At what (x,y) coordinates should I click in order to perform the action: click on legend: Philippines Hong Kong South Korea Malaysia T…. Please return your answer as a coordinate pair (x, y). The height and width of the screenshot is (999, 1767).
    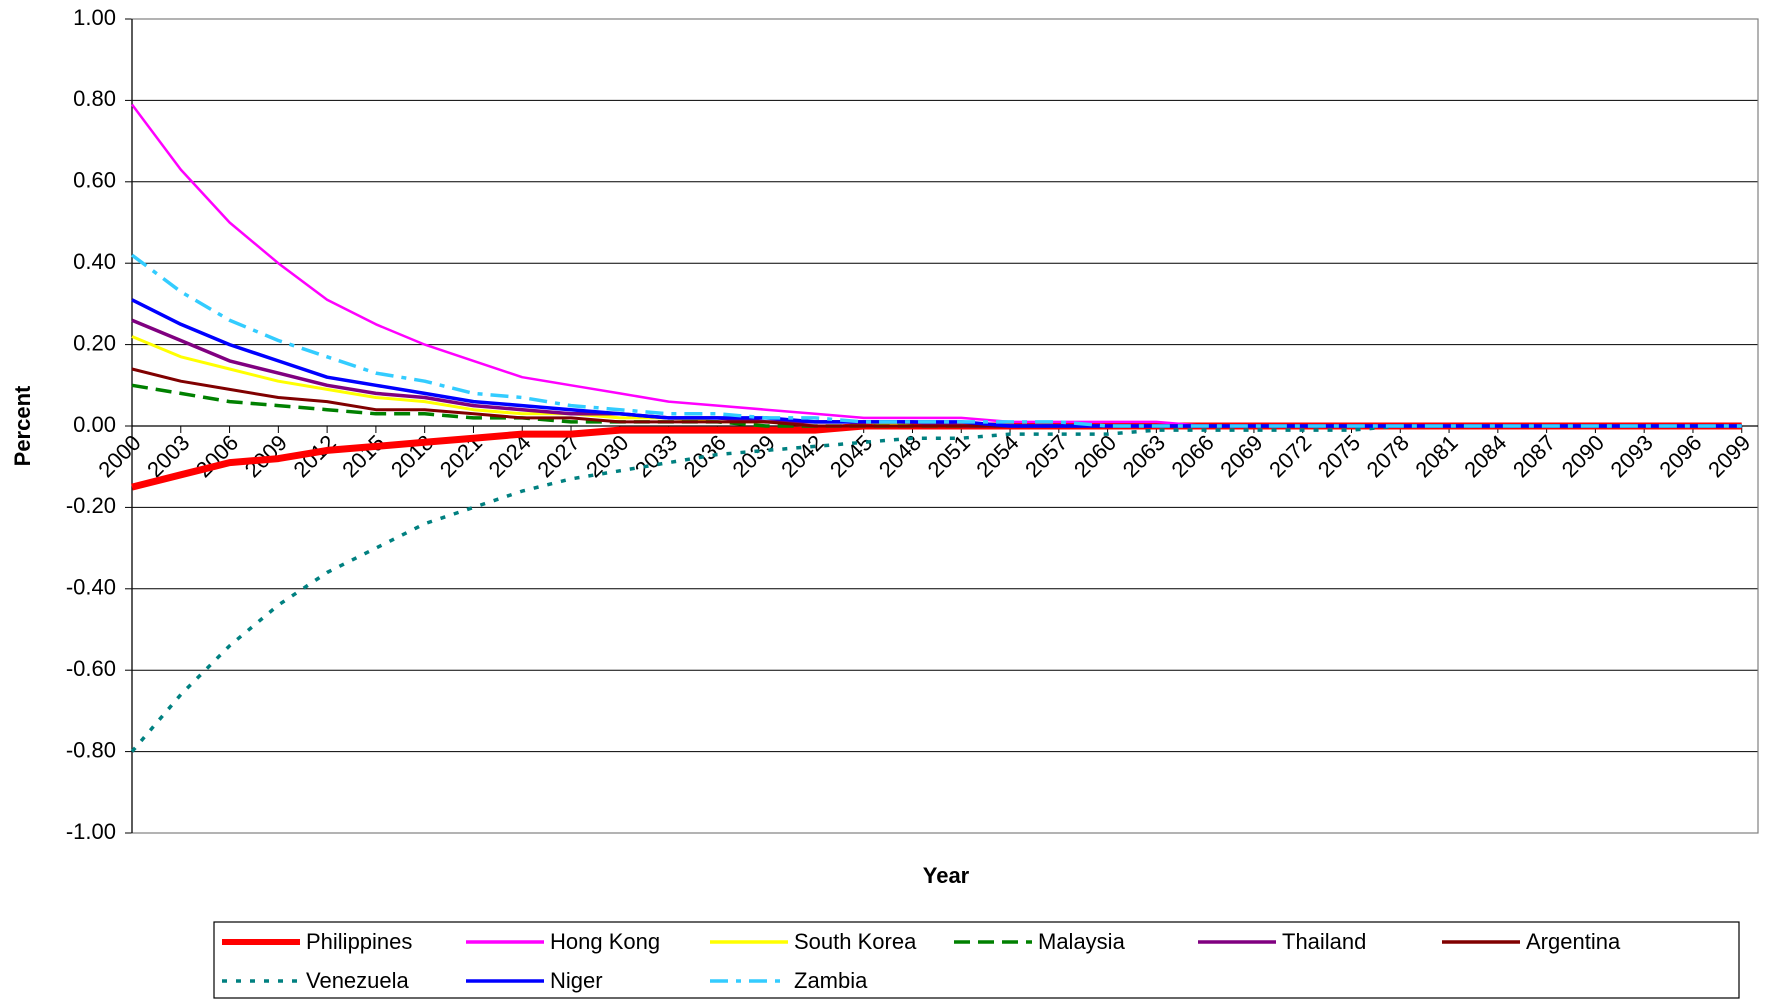
    Looking at the image, I should click on (976, 960).